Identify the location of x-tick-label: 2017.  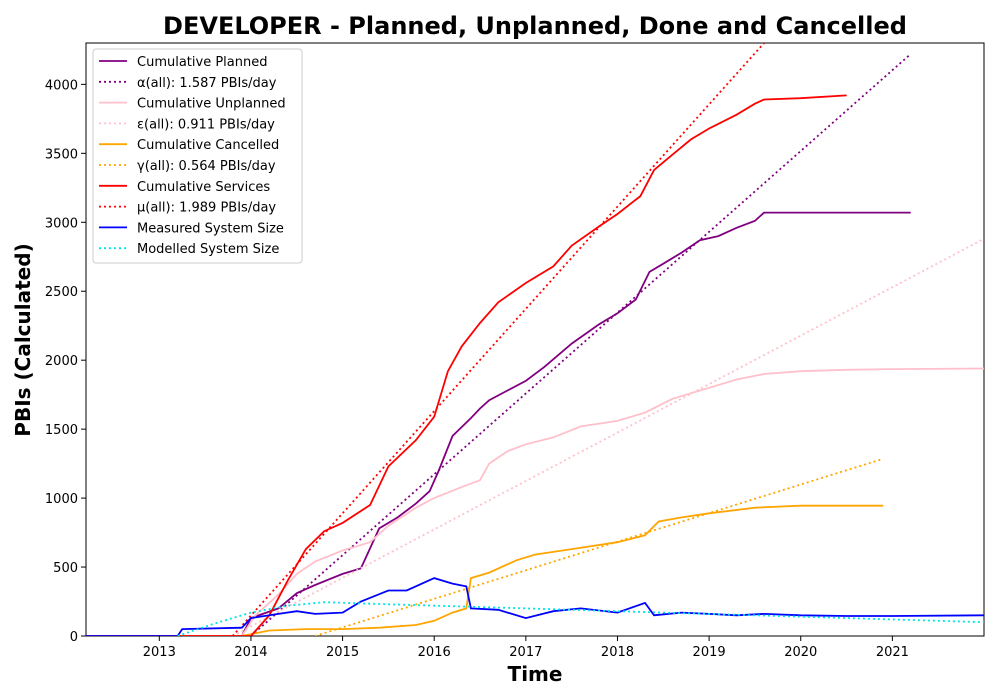
(525, 652).